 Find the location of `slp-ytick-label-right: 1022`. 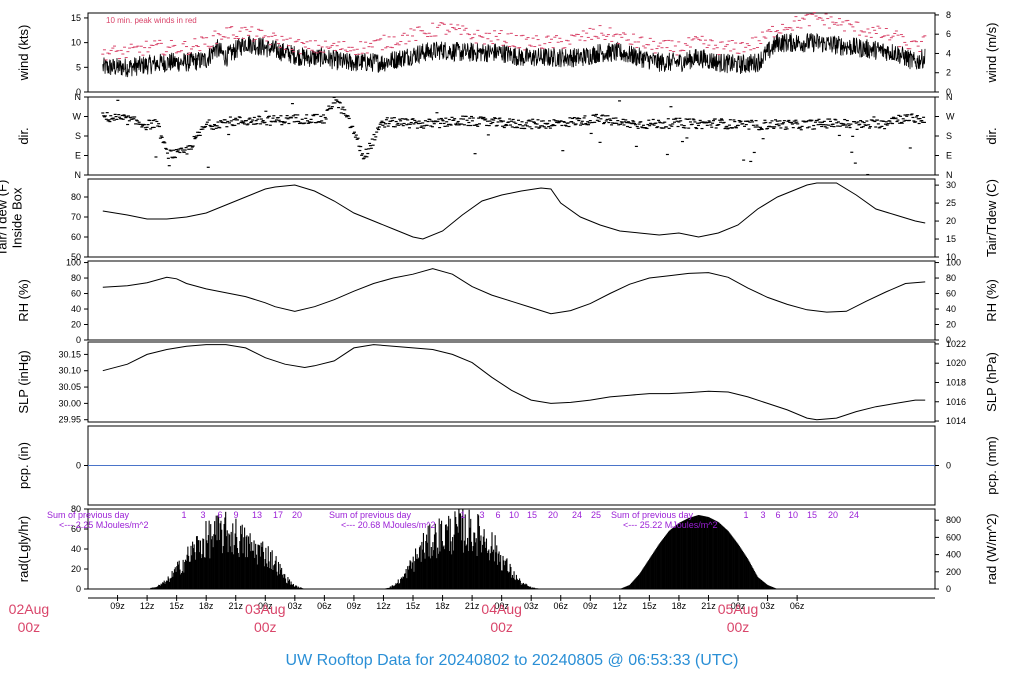

slp-ytick-label-right: 1022 is located at coordinates (956, 344).